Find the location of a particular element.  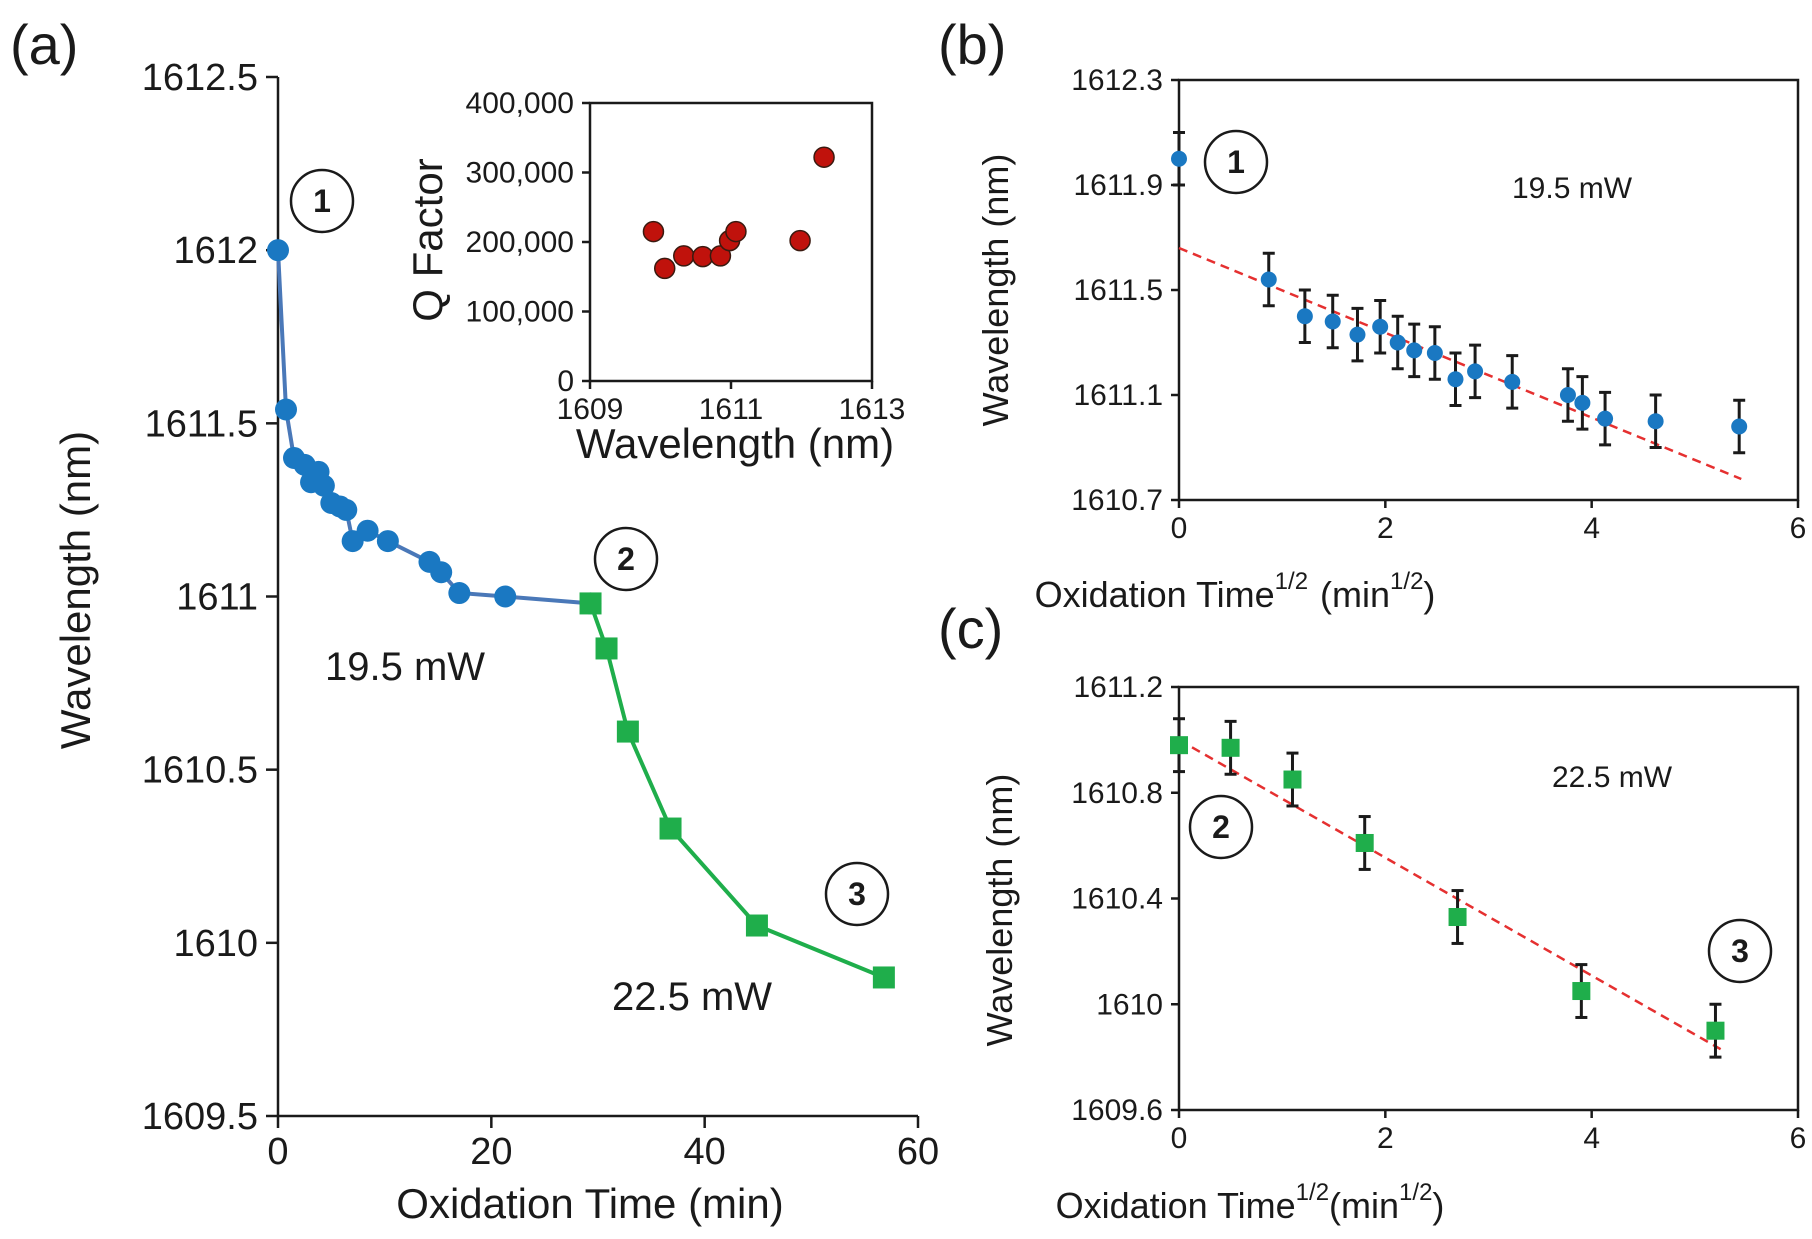

panel-c-x-tick-label: 4 is located at coordinates (1591, 1138).